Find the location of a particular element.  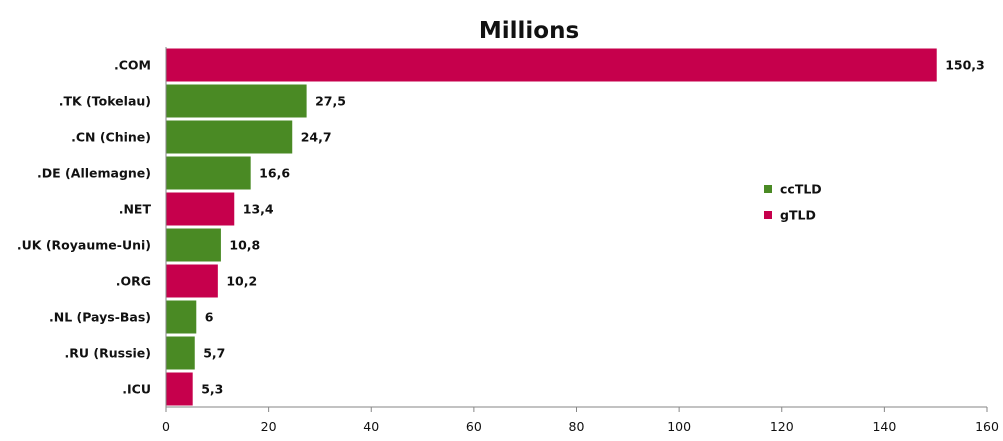

legend-swatch-gtld is located at coordinates (768, 215).